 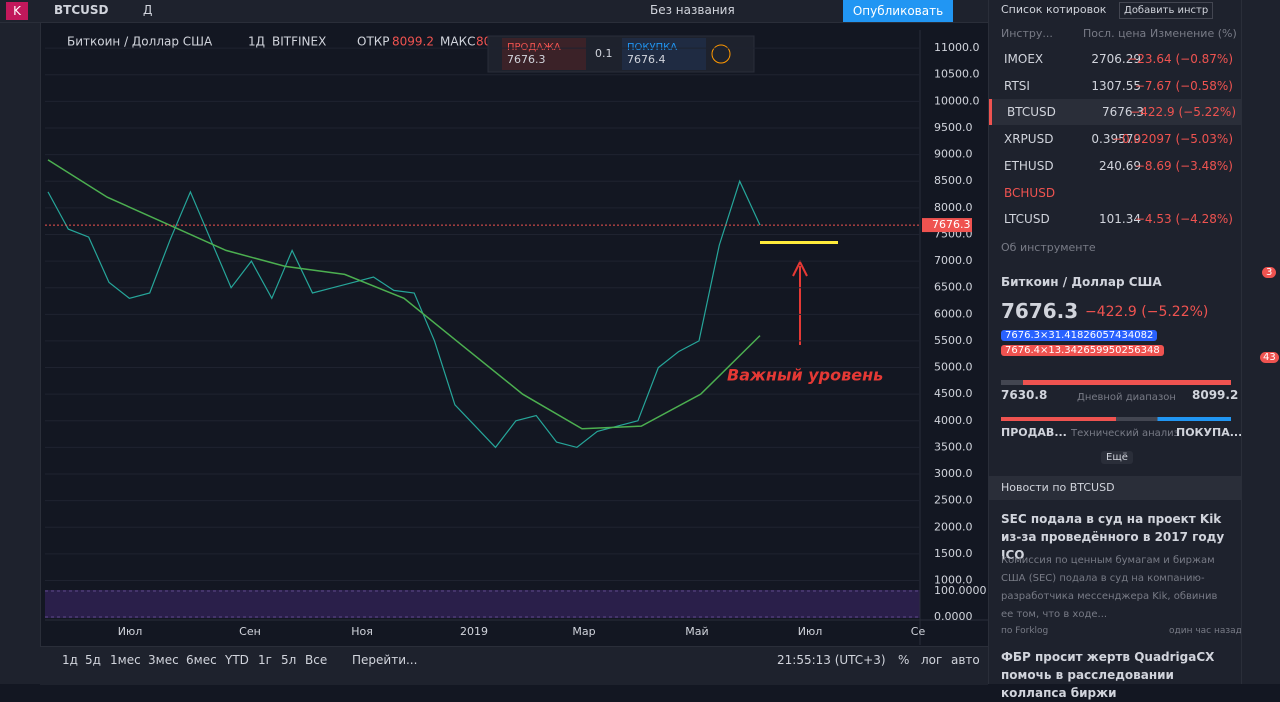 I want to click on watchlist-row: BTCUSD 7676.3 −422.9 (−5.22%), so click(x=1116, y=112).